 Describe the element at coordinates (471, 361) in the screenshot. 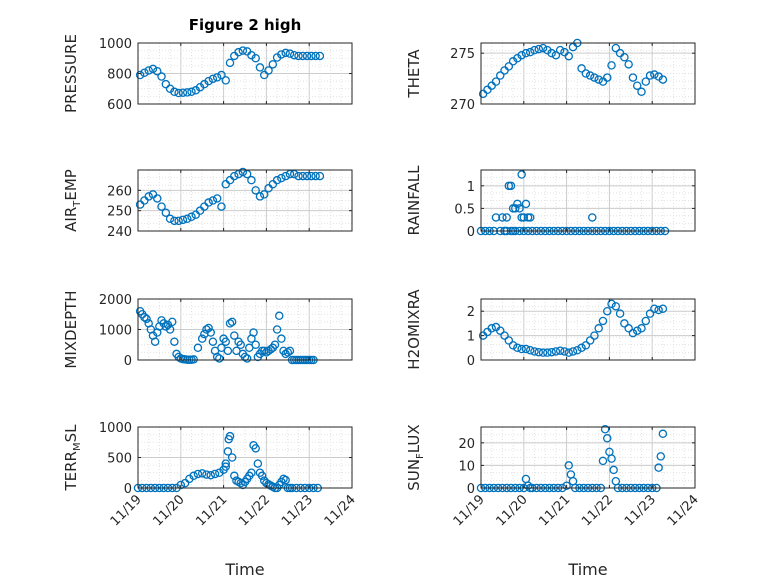

I see `y-tick-label: 0` at that location.